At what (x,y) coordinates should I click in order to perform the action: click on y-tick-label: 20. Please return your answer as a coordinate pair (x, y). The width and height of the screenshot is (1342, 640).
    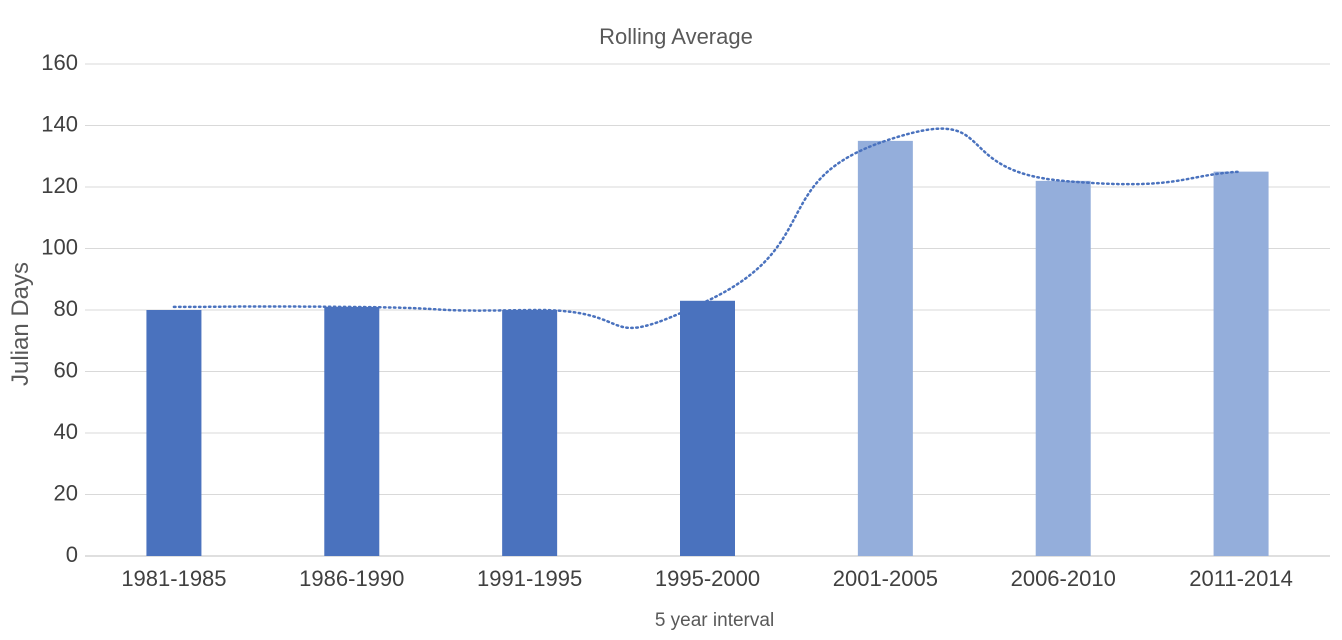
    Looking at the image, I should click on (66, 492).